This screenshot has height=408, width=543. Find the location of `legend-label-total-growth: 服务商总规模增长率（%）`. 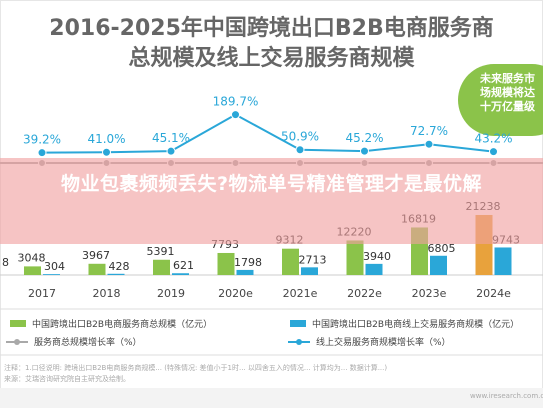

legend-label-total-growth: 服务商总规模增长率（%） is located at coordinates (88, 343).